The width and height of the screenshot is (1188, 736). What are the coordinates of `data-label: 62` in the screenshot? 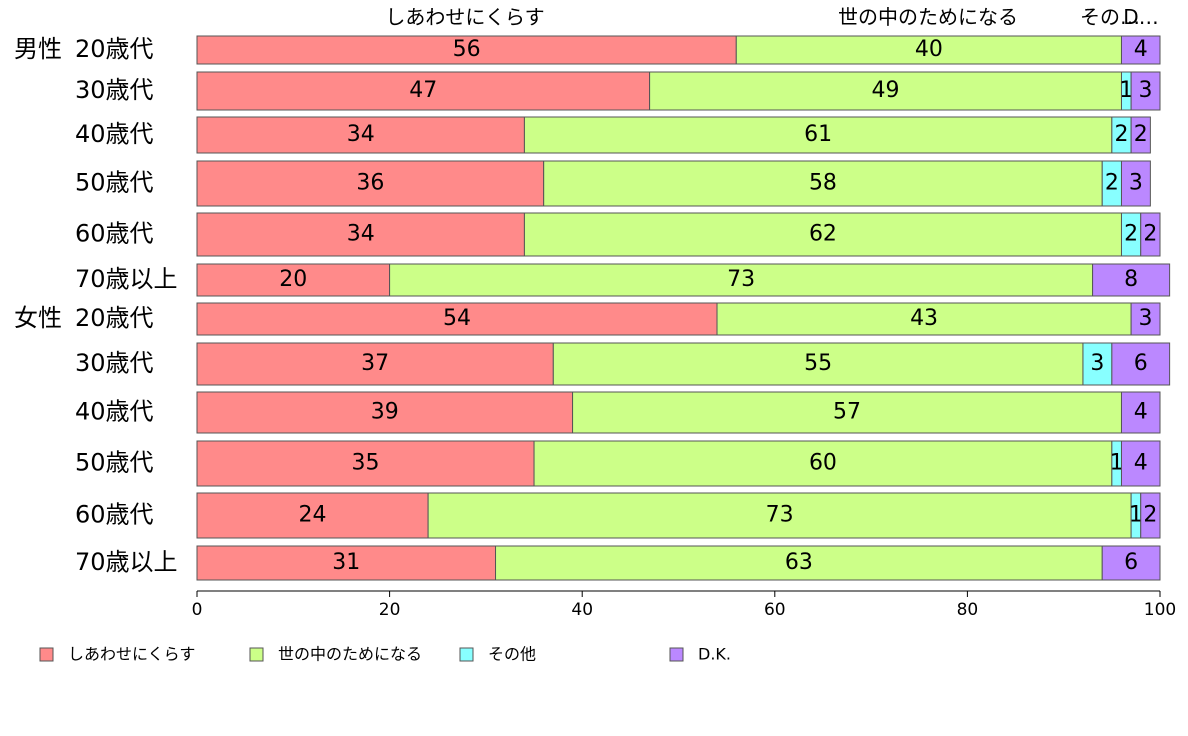 It's located at (823, 234).